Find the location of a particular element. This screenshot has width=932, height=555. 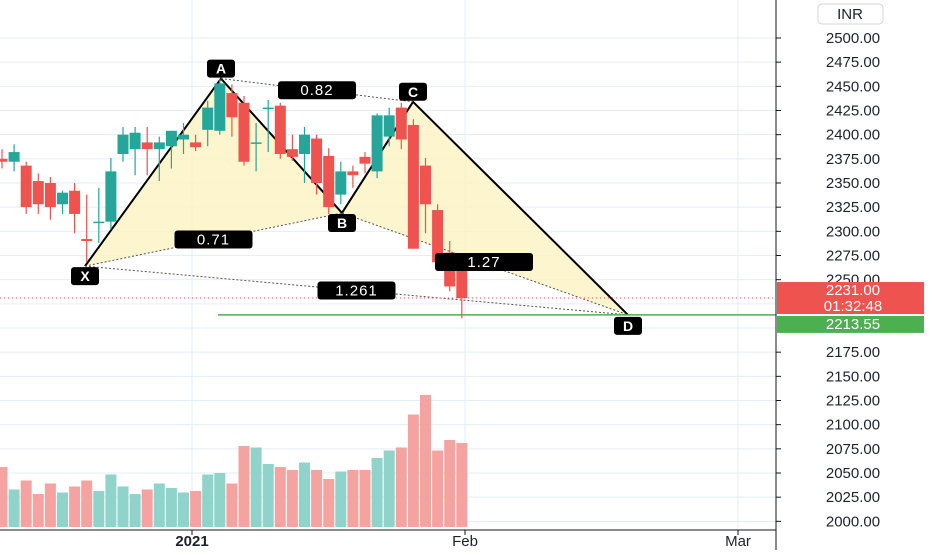

price-tick-label: 2300.00 is located at coordinates (853, 231).